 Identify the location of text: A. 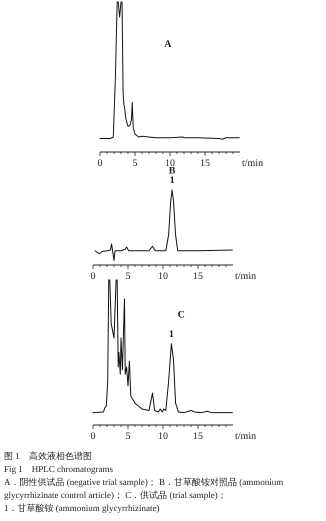
(168, 44).